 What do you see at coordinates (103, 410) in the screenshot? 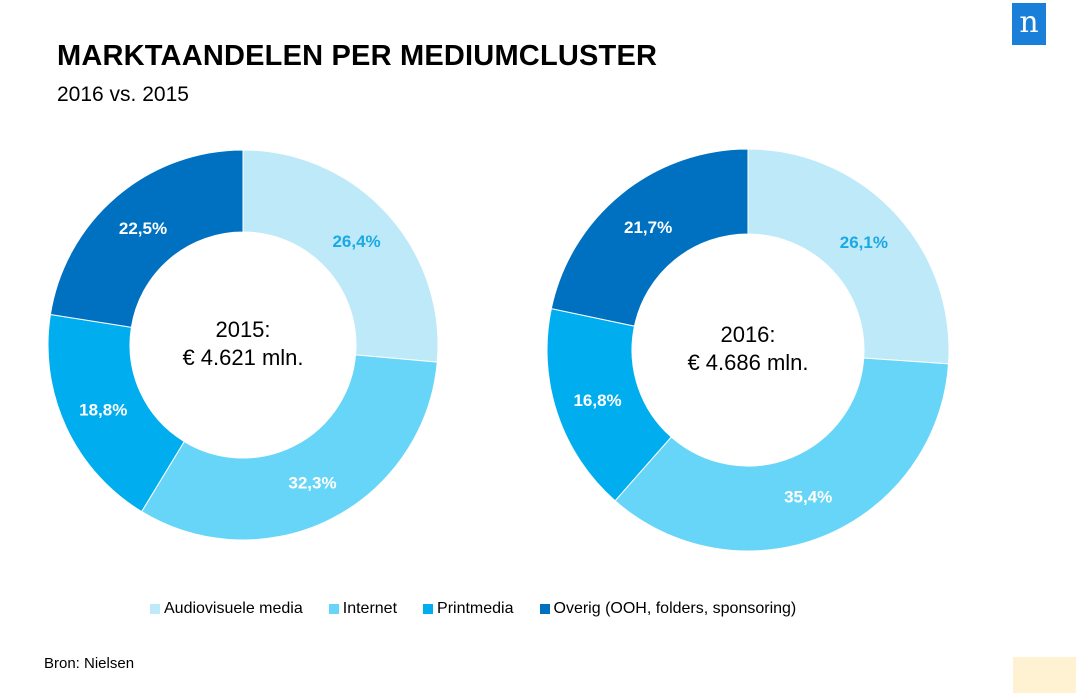
I see `slice-percentage-label: 18,8%` at bounding box center [103, 410].